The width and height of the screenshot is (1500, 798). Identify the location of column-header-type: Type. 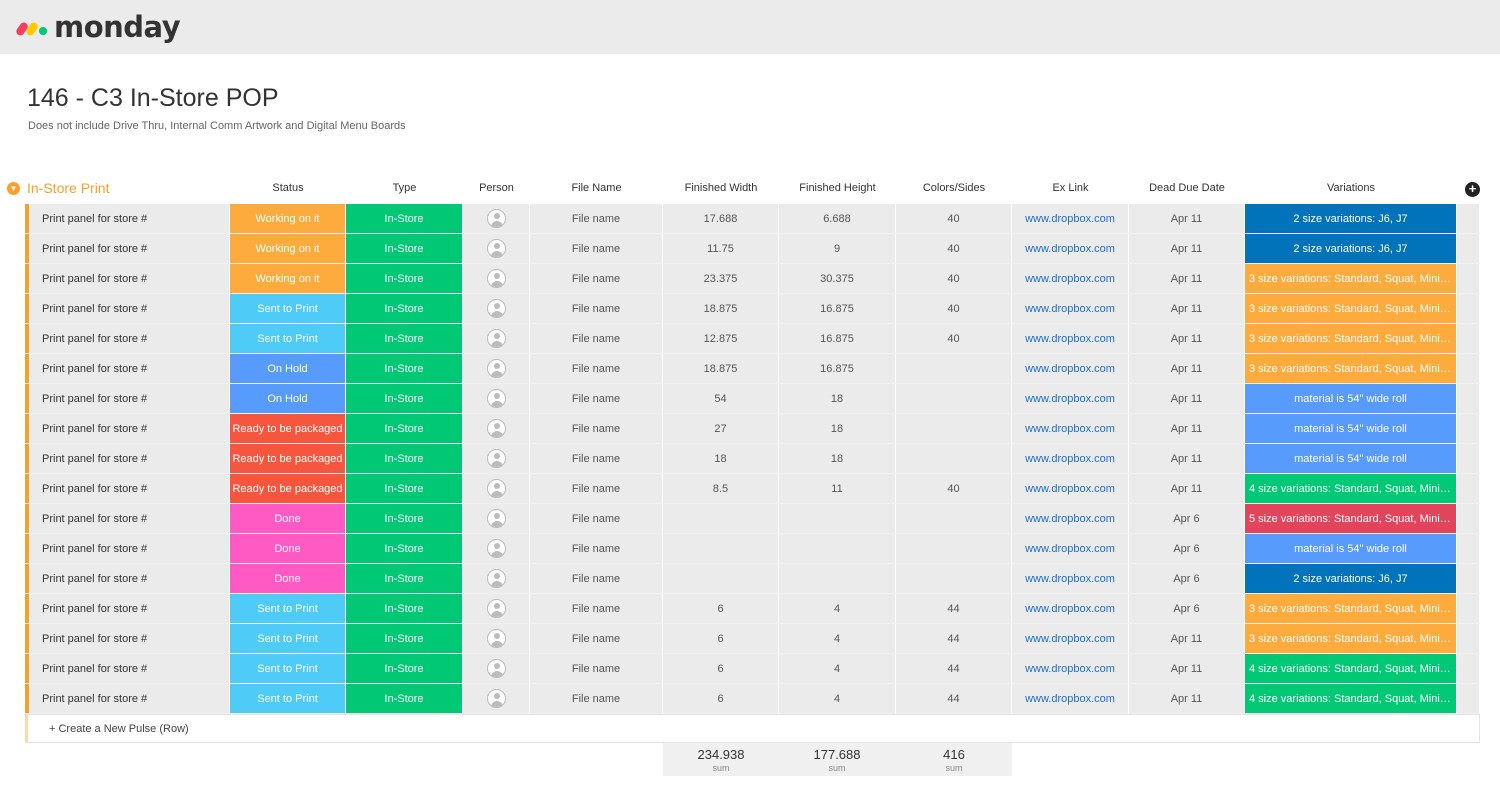
(404, 188).